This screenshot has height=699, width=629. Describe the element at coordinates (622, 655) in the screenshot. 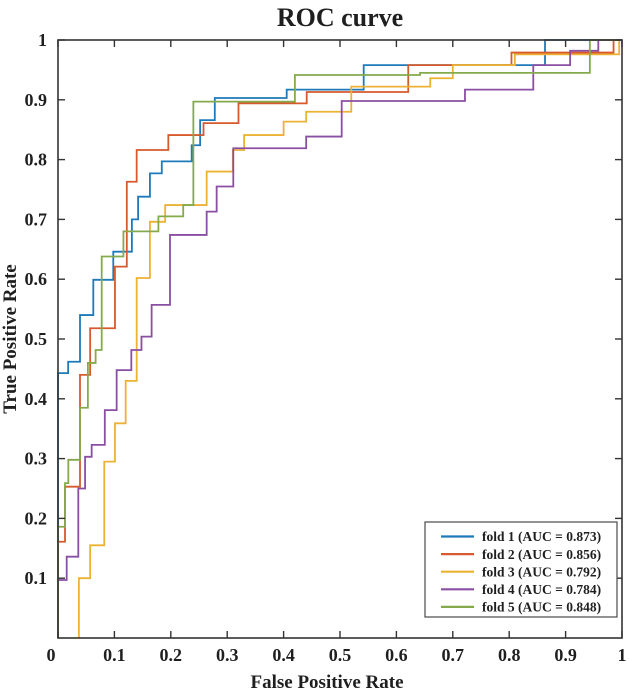

I see `x-tick-label: 1` at that location.